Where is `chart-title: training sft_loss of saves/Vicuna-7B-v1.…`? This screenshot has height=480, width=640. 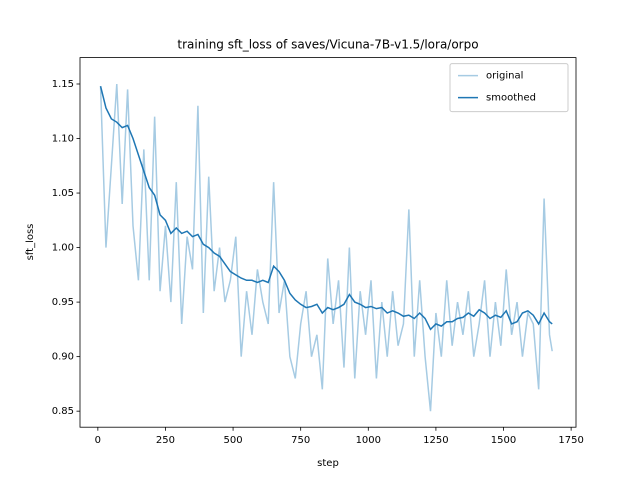
chart-title: training sft_loss of saves/Vicuna-7B-v1.… is located at coordinates (327, 45).